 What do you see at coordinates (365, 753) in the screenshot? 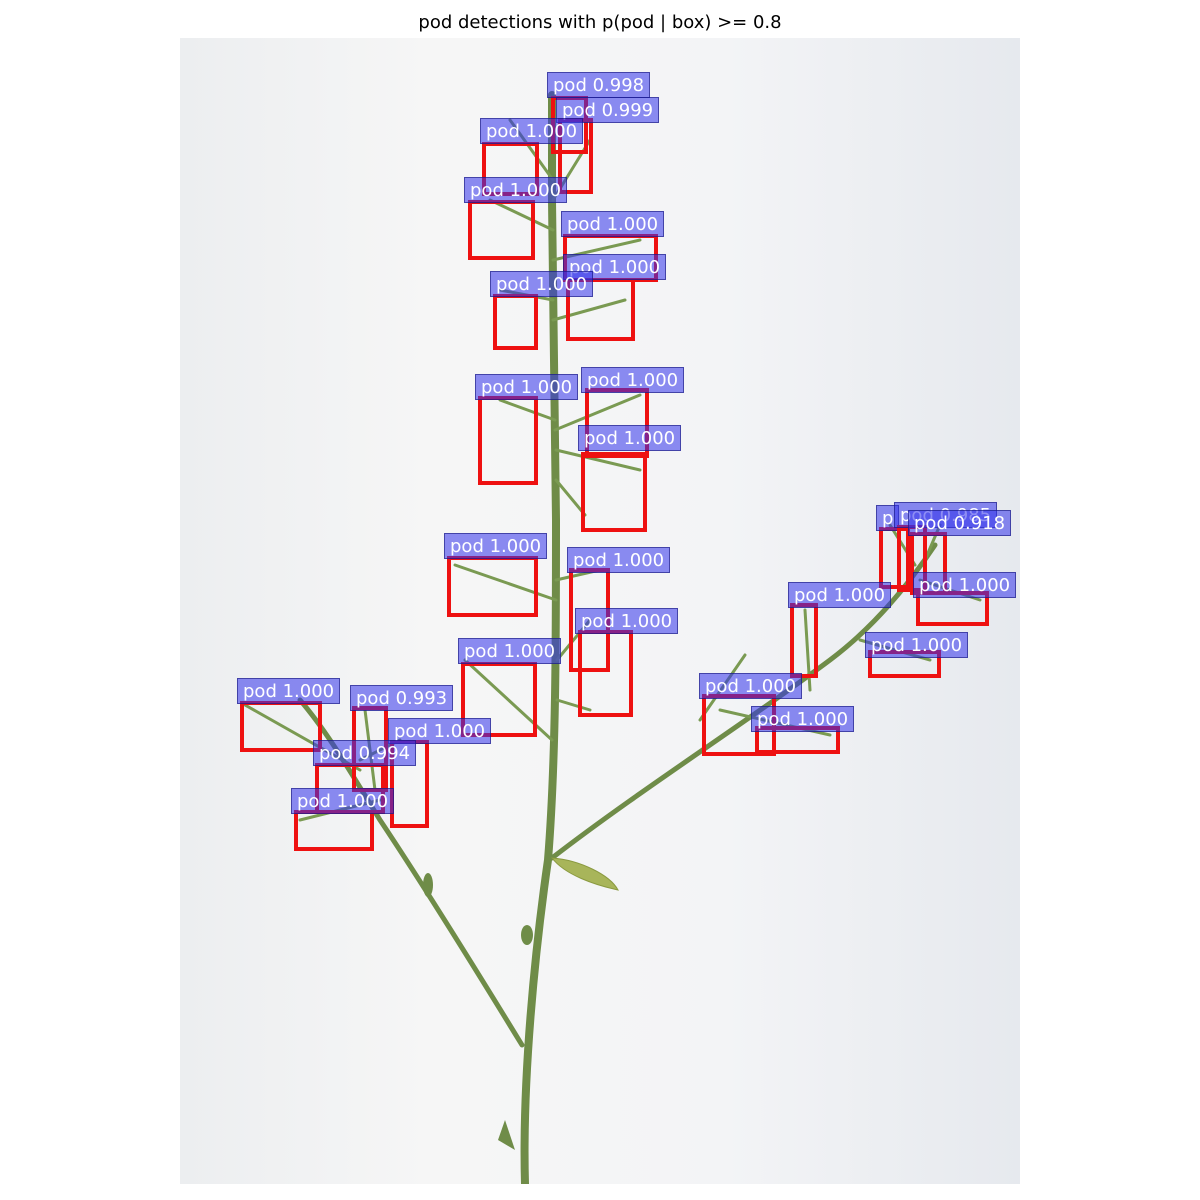
I see `detection-label: pod 0.994` at bounding box center [365, 753].